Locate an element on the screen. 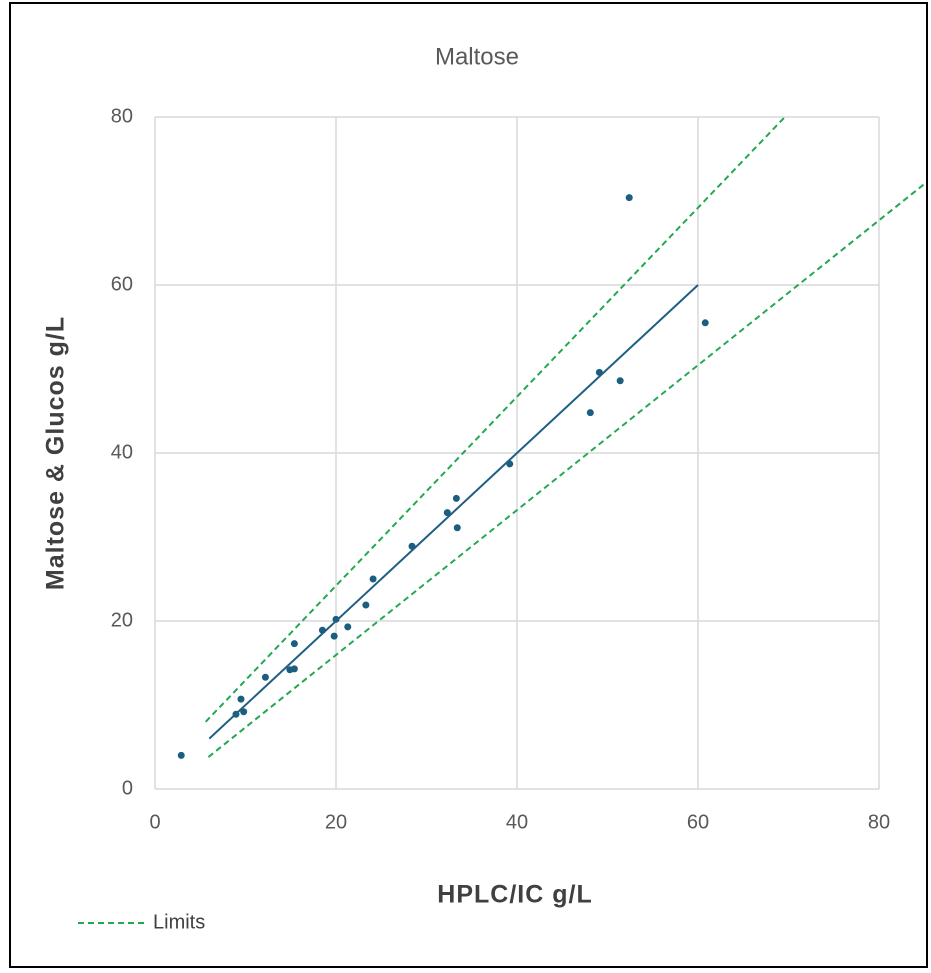 The width and height of the screenshot is (931, 973). x-tick-label: 60 is located at coordinates (698, 822).